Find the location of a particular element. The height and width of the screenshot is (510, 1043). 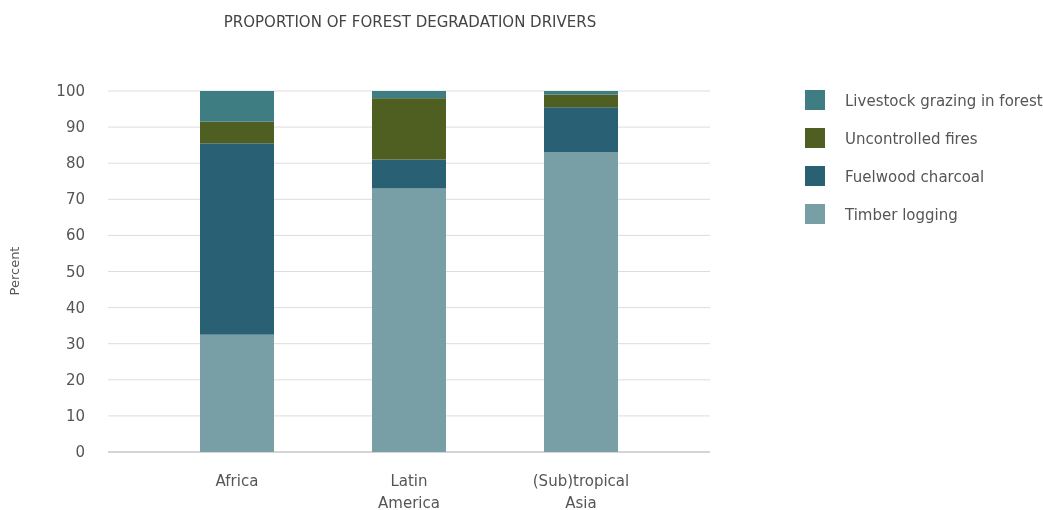

legend-label: Livestock grazing in forest is located at coordinates (944, 101).